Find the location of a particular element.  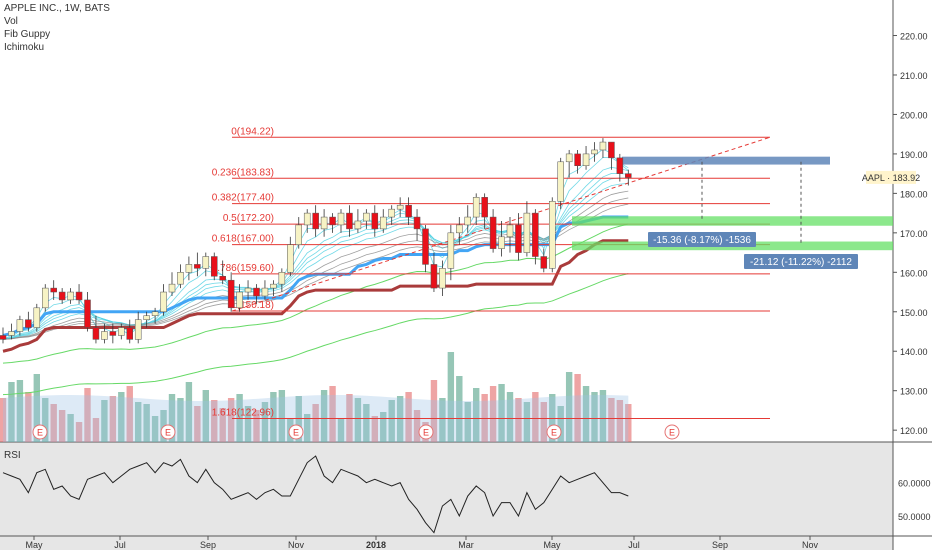

fib-level-label: 0.382(177.40) is located at coordinates (243, 198).